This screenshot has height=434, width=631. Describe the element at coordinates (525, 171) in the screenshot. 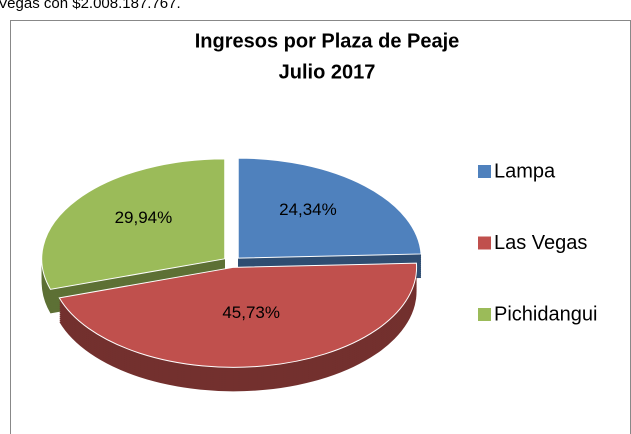

I see `legend-label: Lampa` at that location.